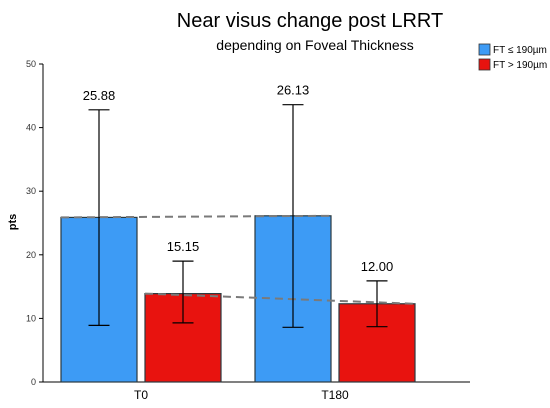  Describe the element at coordinates (31, 255) in the screenshot. I see `y-tick-label: 20` at that location.